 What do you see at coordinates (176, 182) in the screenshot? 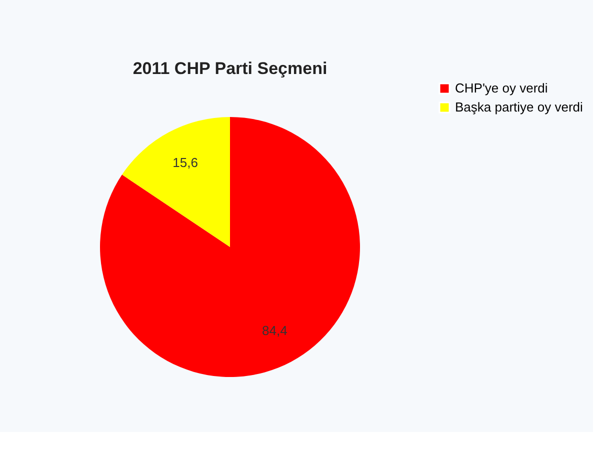
I see `pie-slice` at bounding box center [176, 182].